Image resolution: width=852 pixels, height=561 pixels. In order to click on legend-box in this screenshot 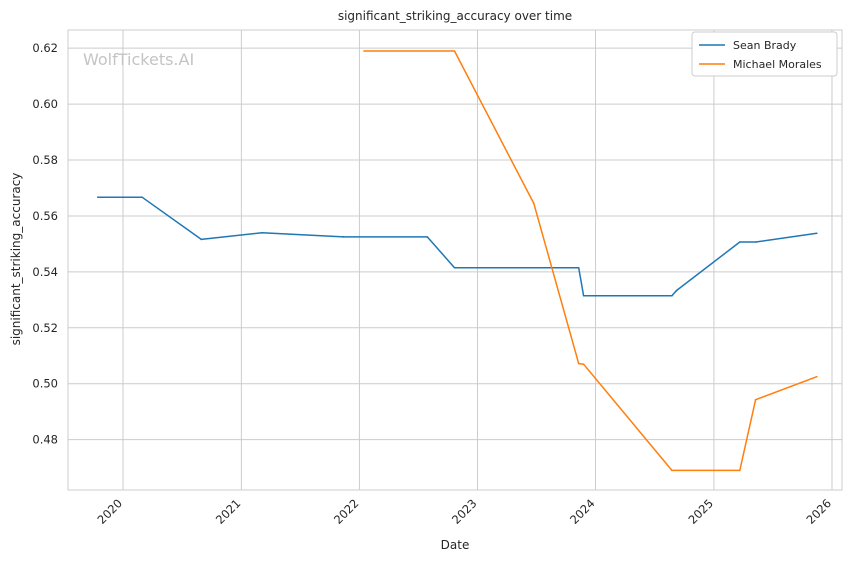, I will do `click(764, 54)`.